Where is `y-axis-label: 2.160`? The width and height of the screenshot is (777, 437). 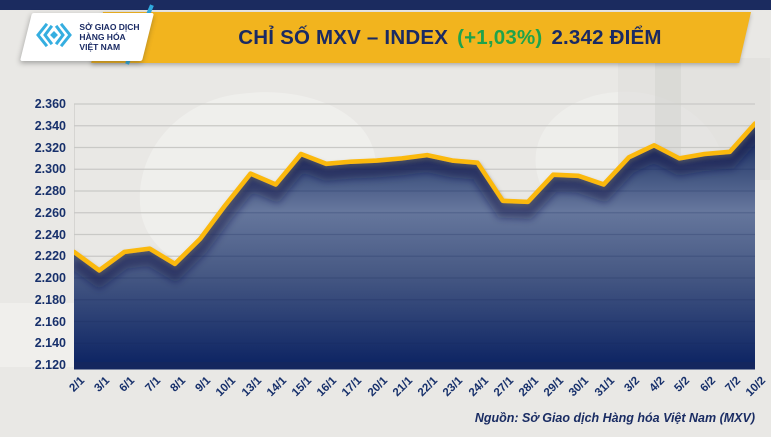
y-axis-label: 2.160 is located at coordinates (50, 321).